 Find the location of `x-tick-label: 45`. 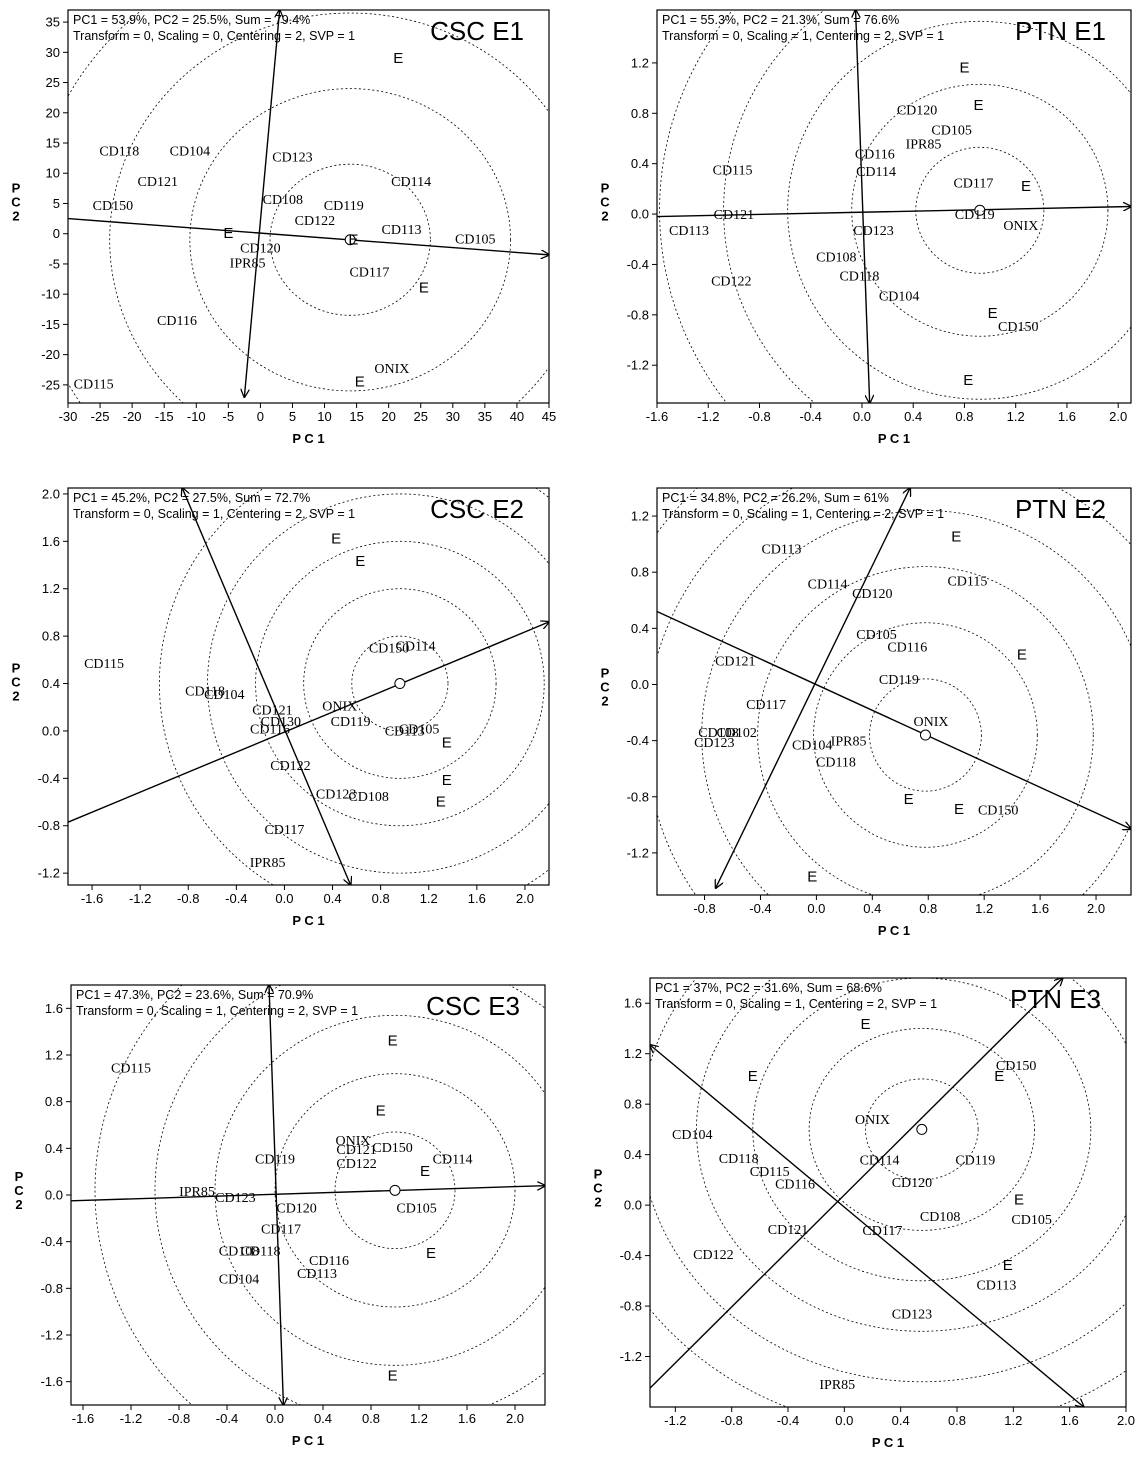

x-tick-label: 45 is located at coordinates (549, 416).